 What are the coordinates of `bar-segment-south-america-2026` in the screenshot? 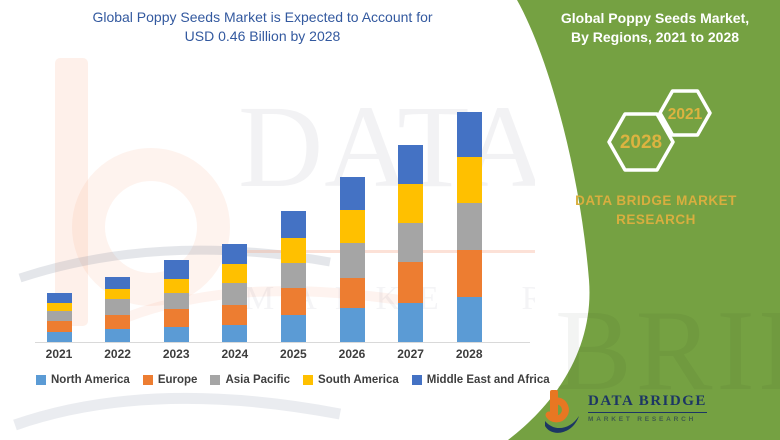 It's located at (352, 226).